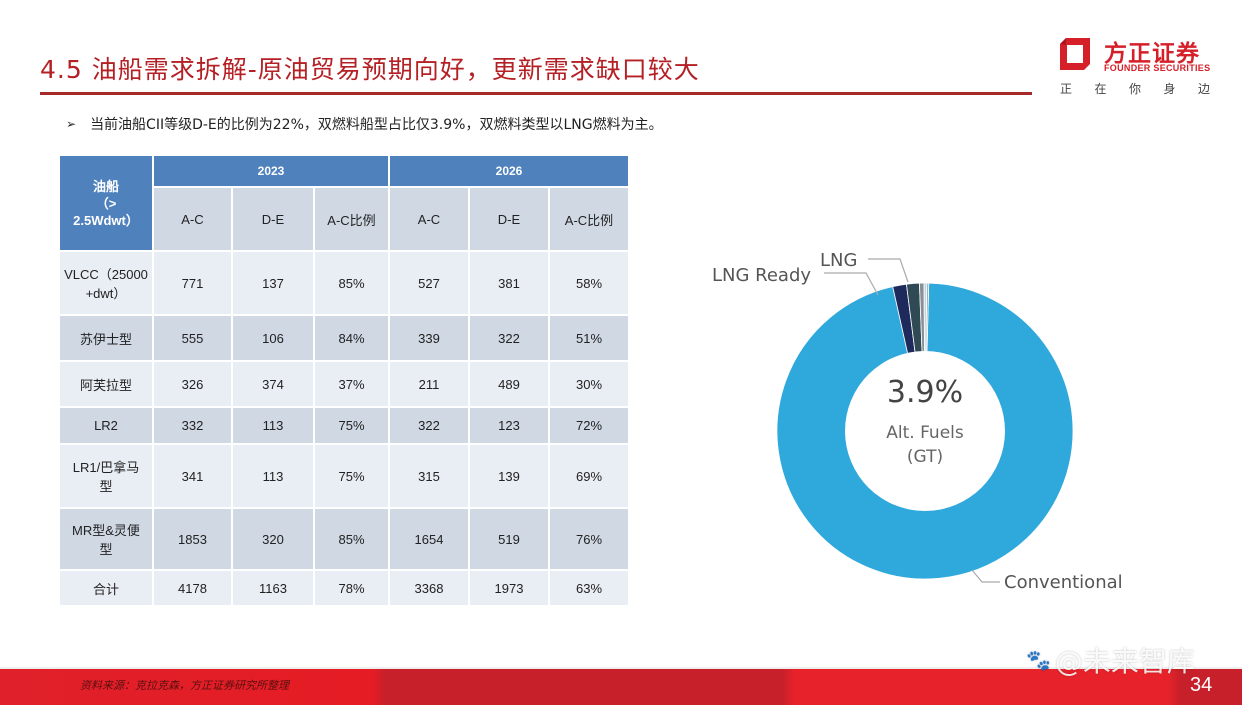  I want to click on row-label: 合计, so click(106, 588).